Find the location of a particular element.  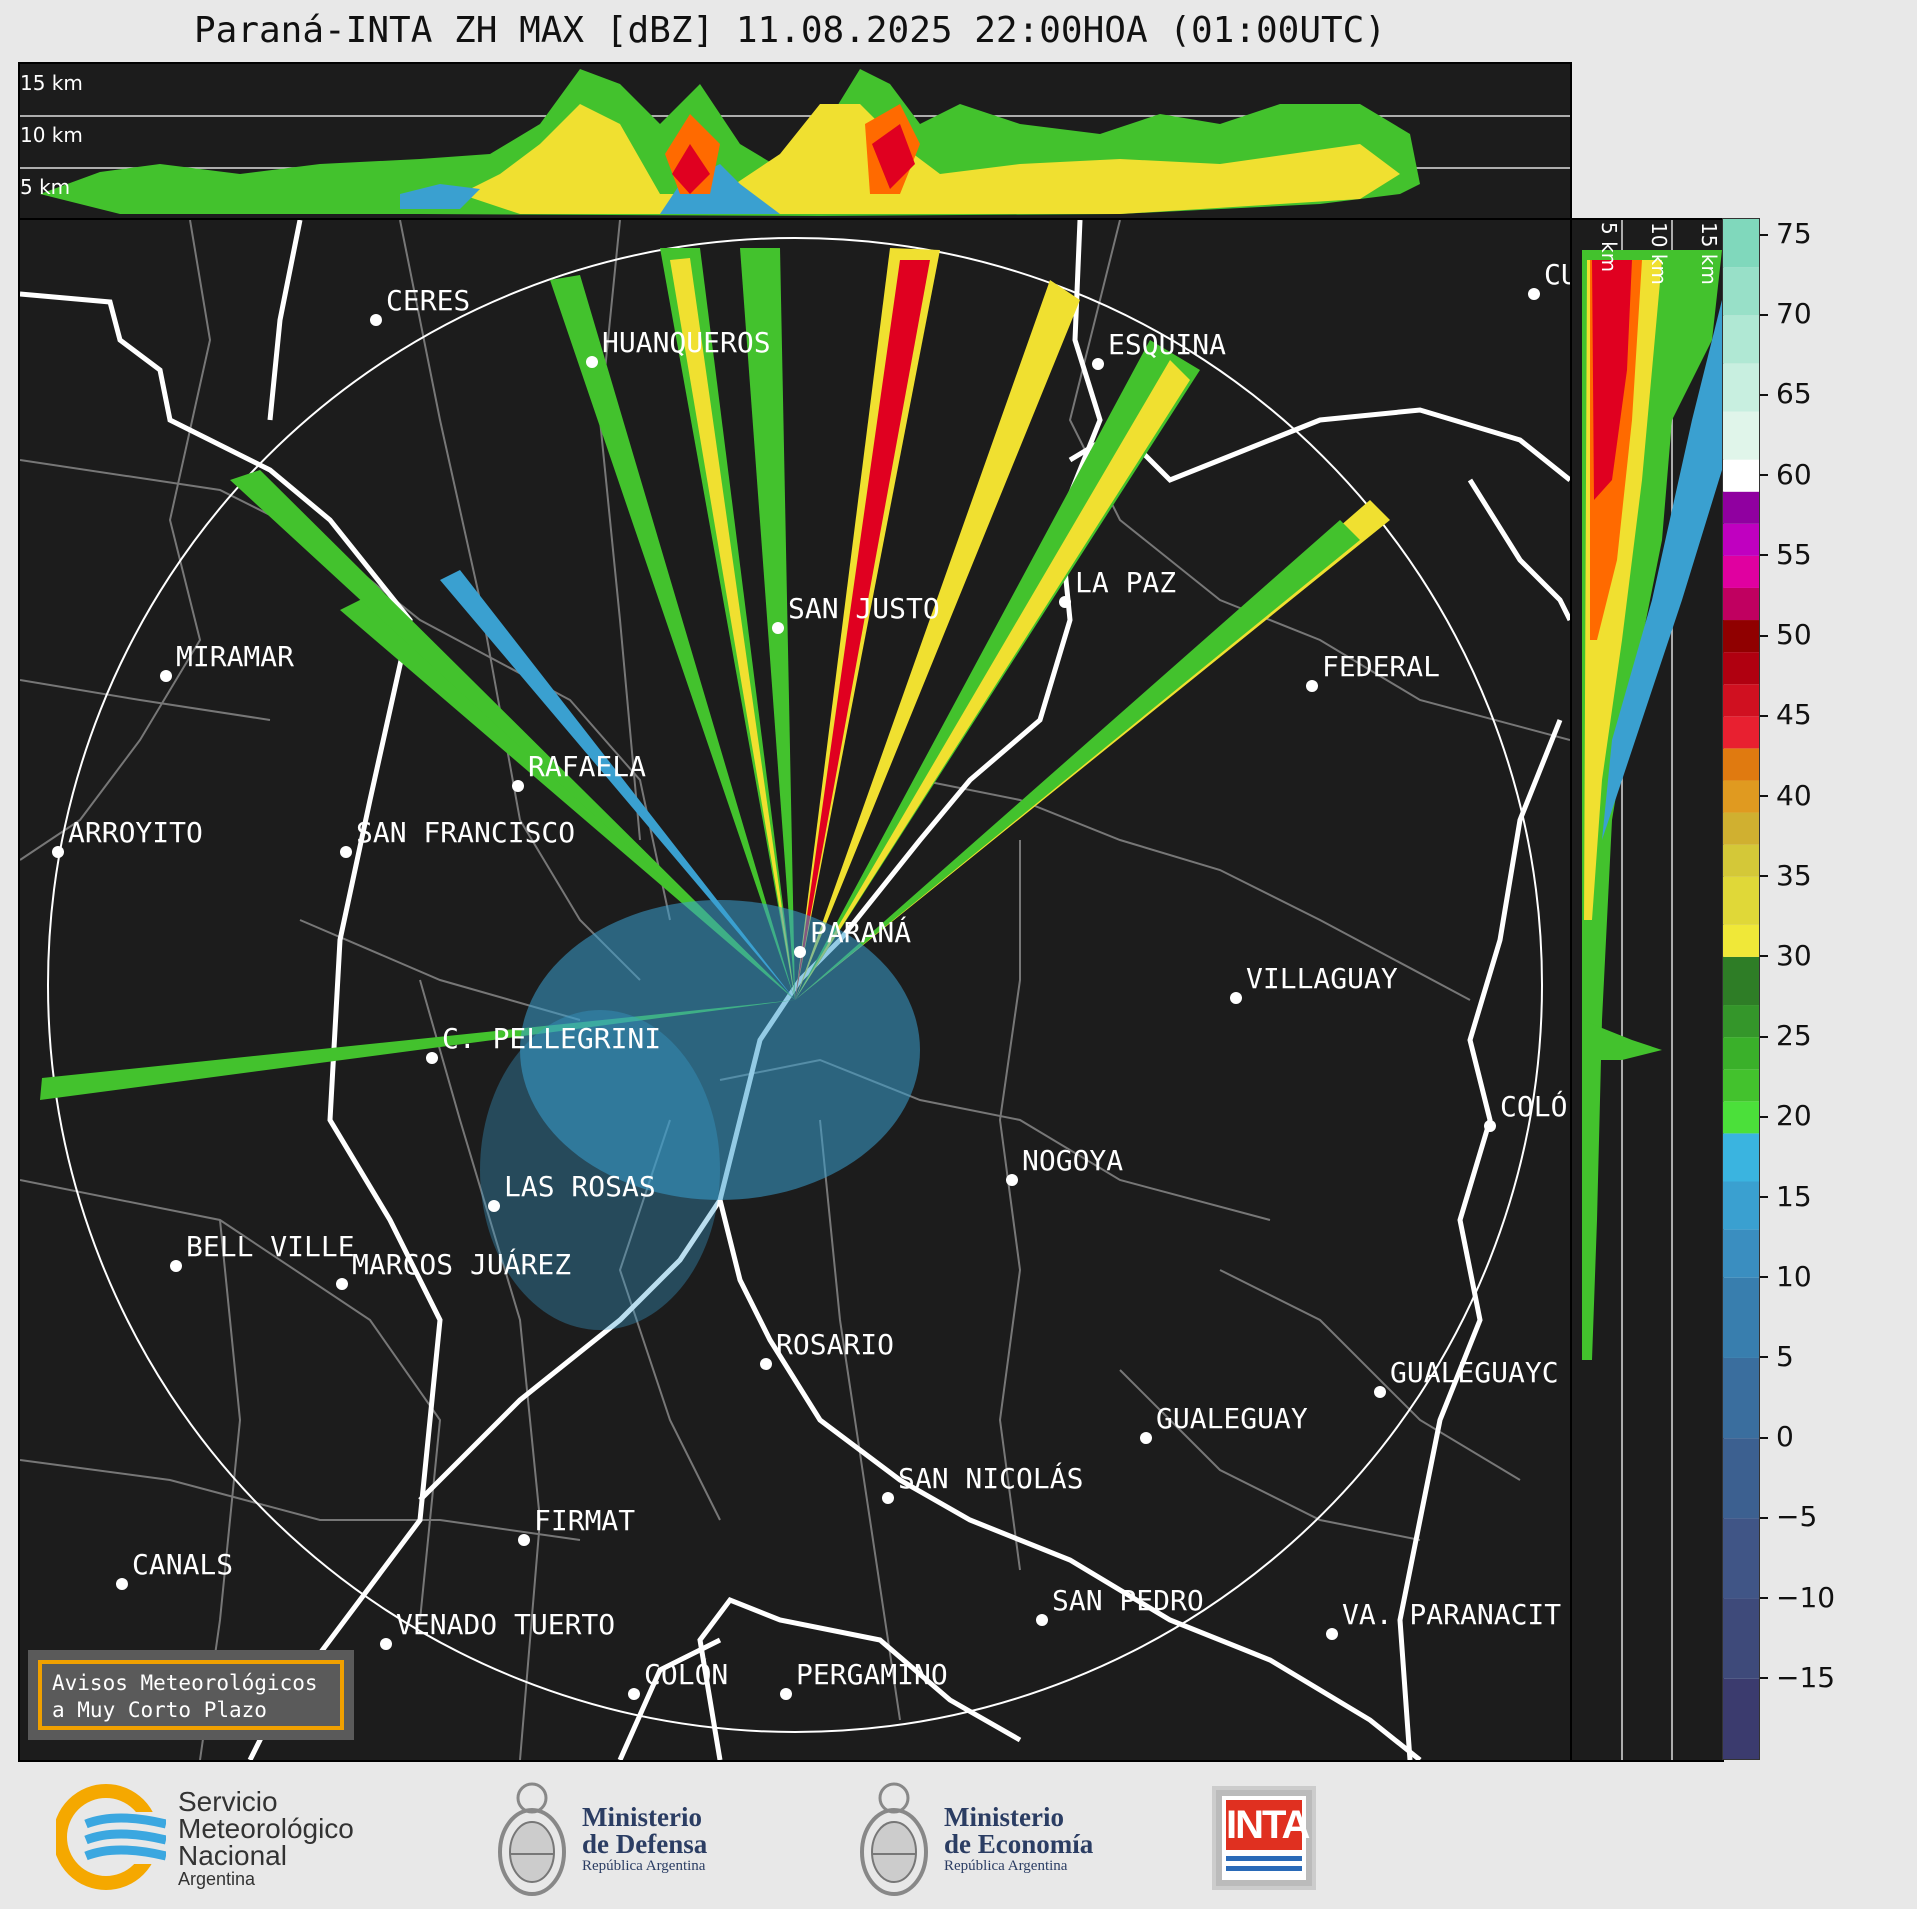

city-label-canals: CANALS is located at coordinates (182, 1564).